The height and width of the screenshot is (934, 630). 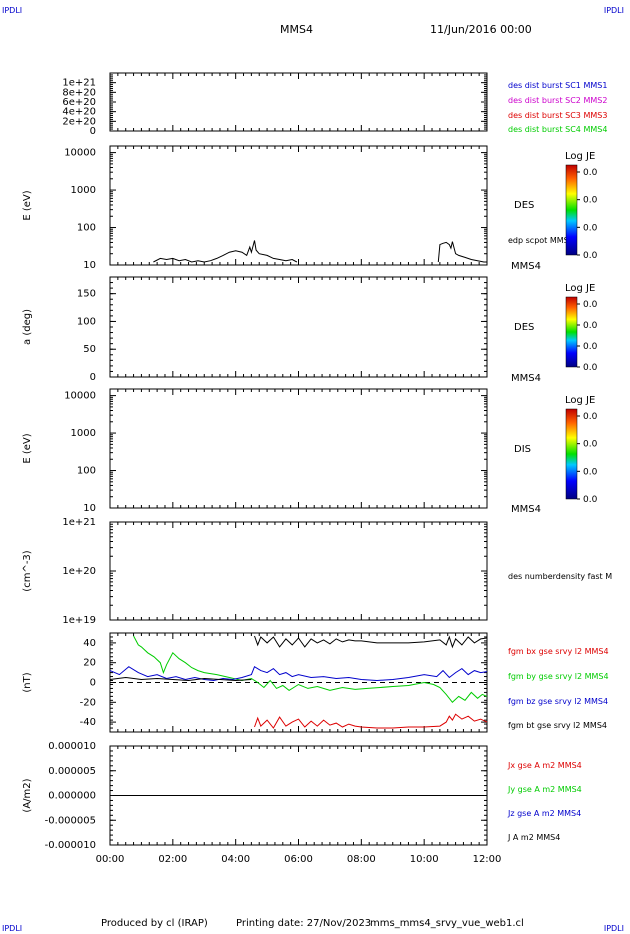 What do you see at coordinates (298, 859) in the screenshot?
I see `x-tick-label: 06:00` at bounding box center [298, 859].